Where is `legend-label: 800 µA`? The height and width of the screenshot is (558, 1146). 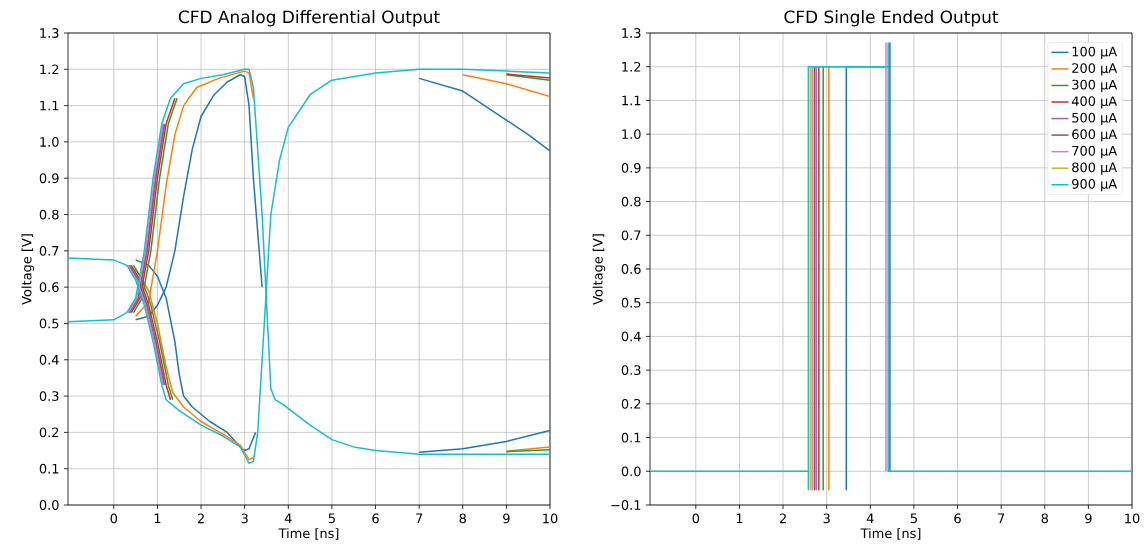
legend-label: 800 µA is located at coordinates (1095, 168).